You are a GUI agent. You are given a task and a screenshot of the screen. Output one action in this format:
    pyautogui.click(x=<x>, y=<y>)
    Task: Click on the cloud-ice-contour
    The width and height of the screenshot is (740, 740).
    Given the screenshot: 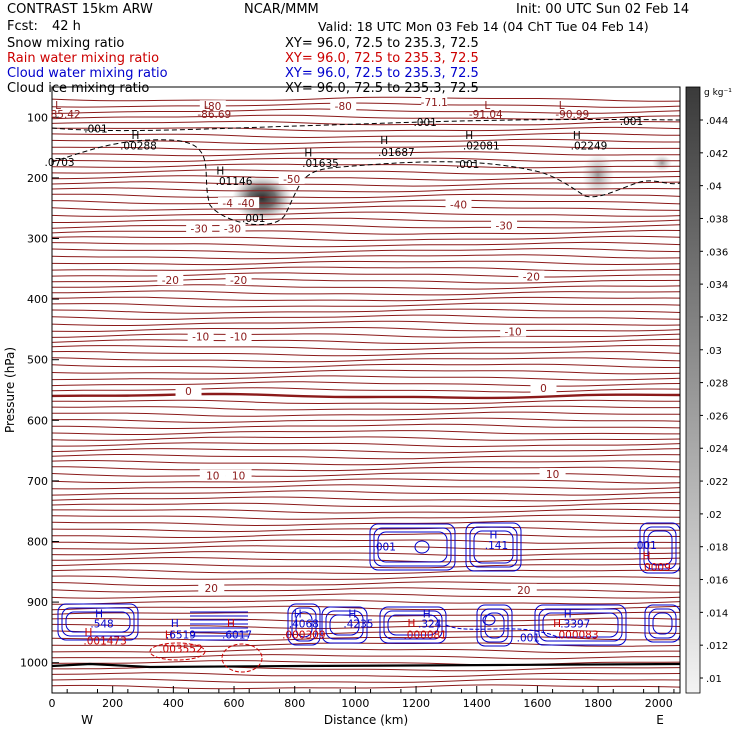 What is the action you would take?
    pyautogui.click(x=366, y=125)
    